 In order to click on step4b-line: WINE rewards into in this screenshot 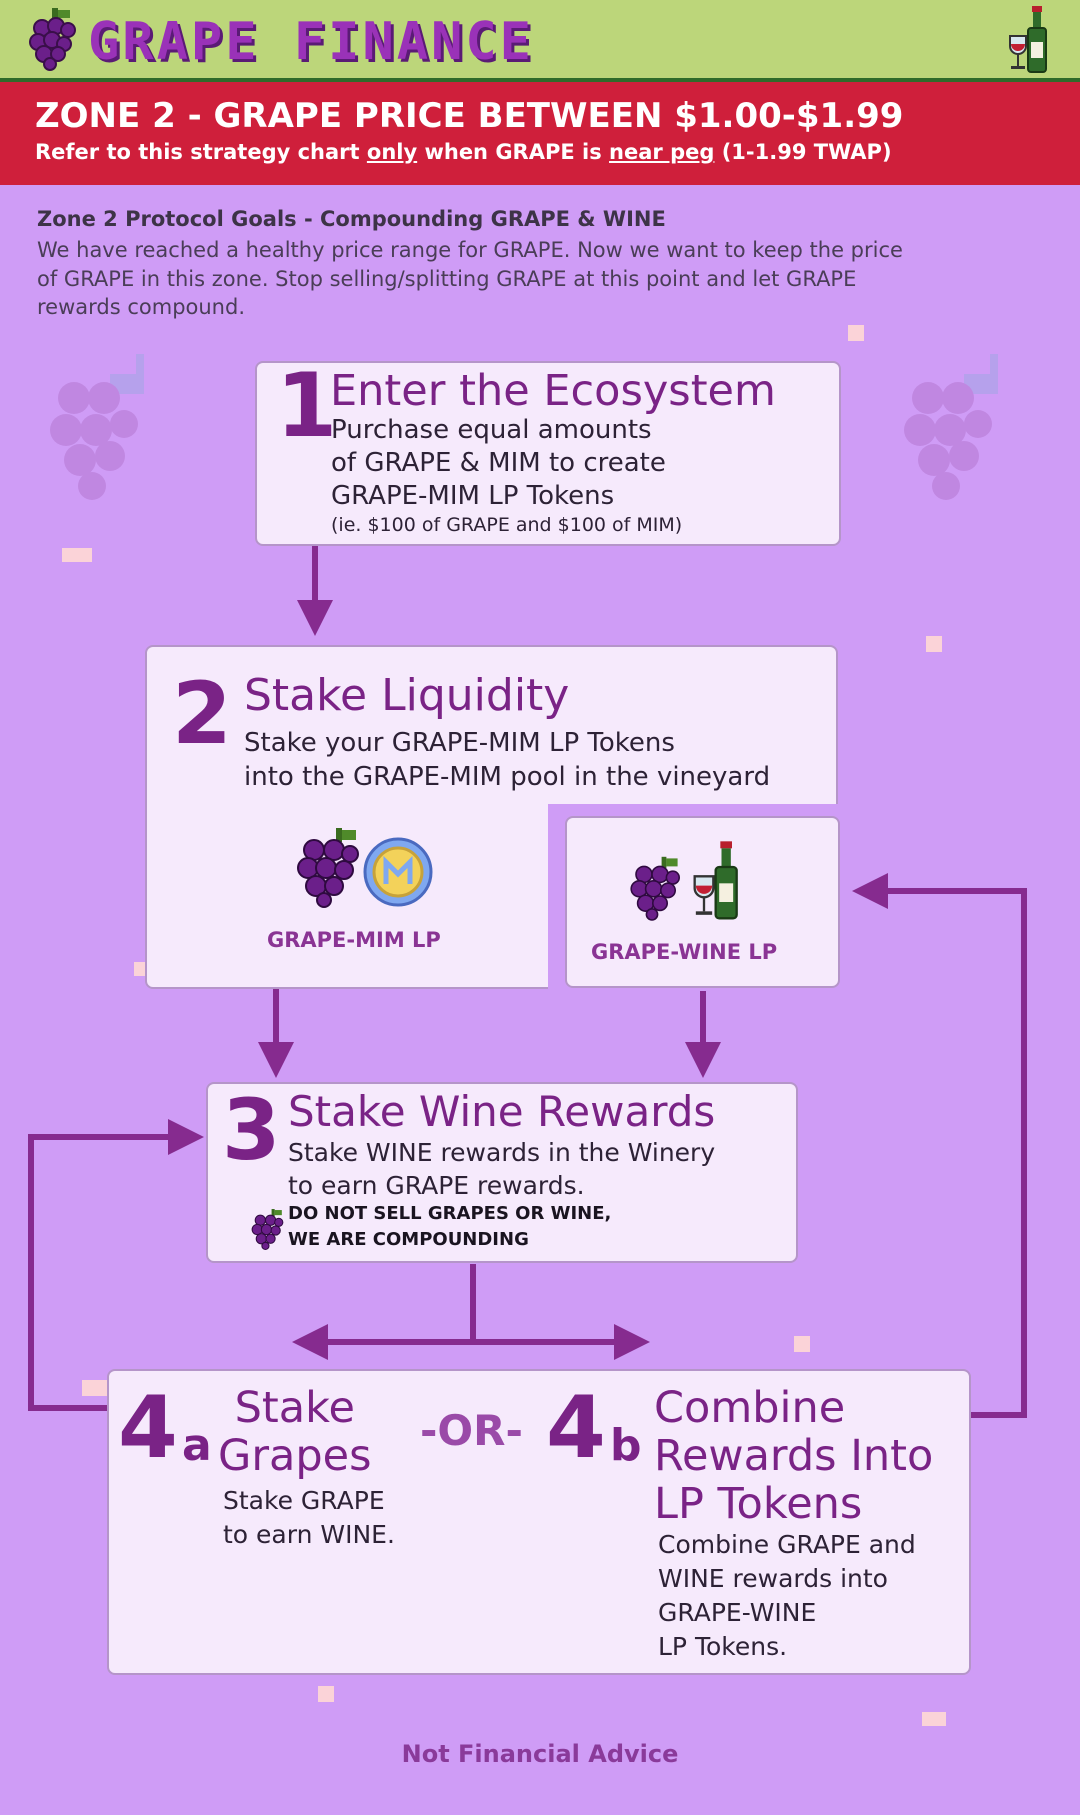, I will do `click(773, 1578)`.